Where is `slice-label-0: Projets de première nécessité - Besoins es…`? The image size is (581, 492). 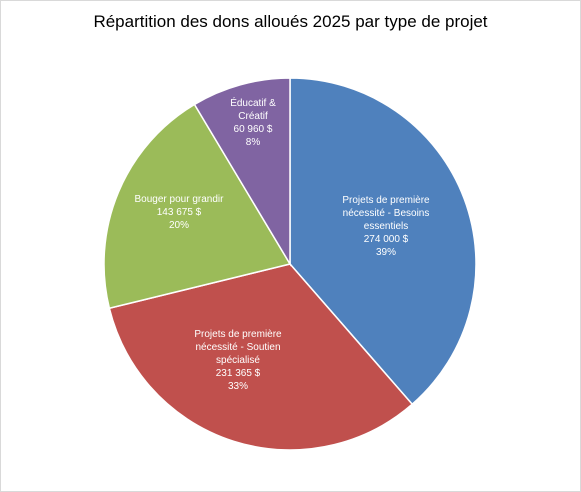 slice-label-0: Projets de première nécessité - Besoins es… is located at coordinates (386, 226).